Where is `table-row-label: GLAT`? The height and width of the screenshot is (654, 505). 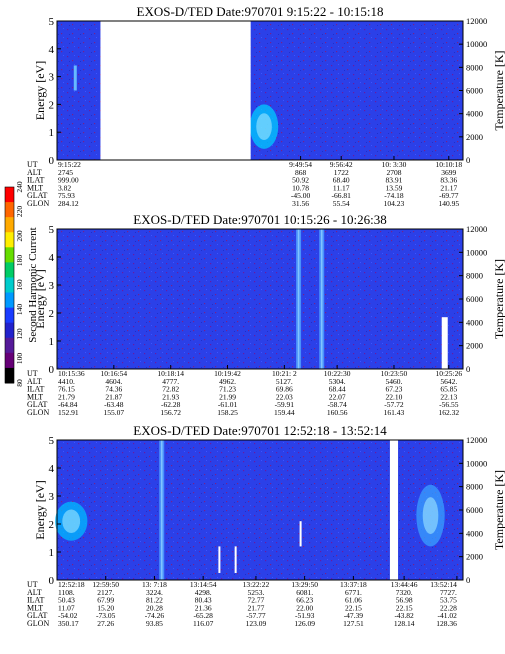
table-row-label: GLAT is located at coordinates (37, 615).